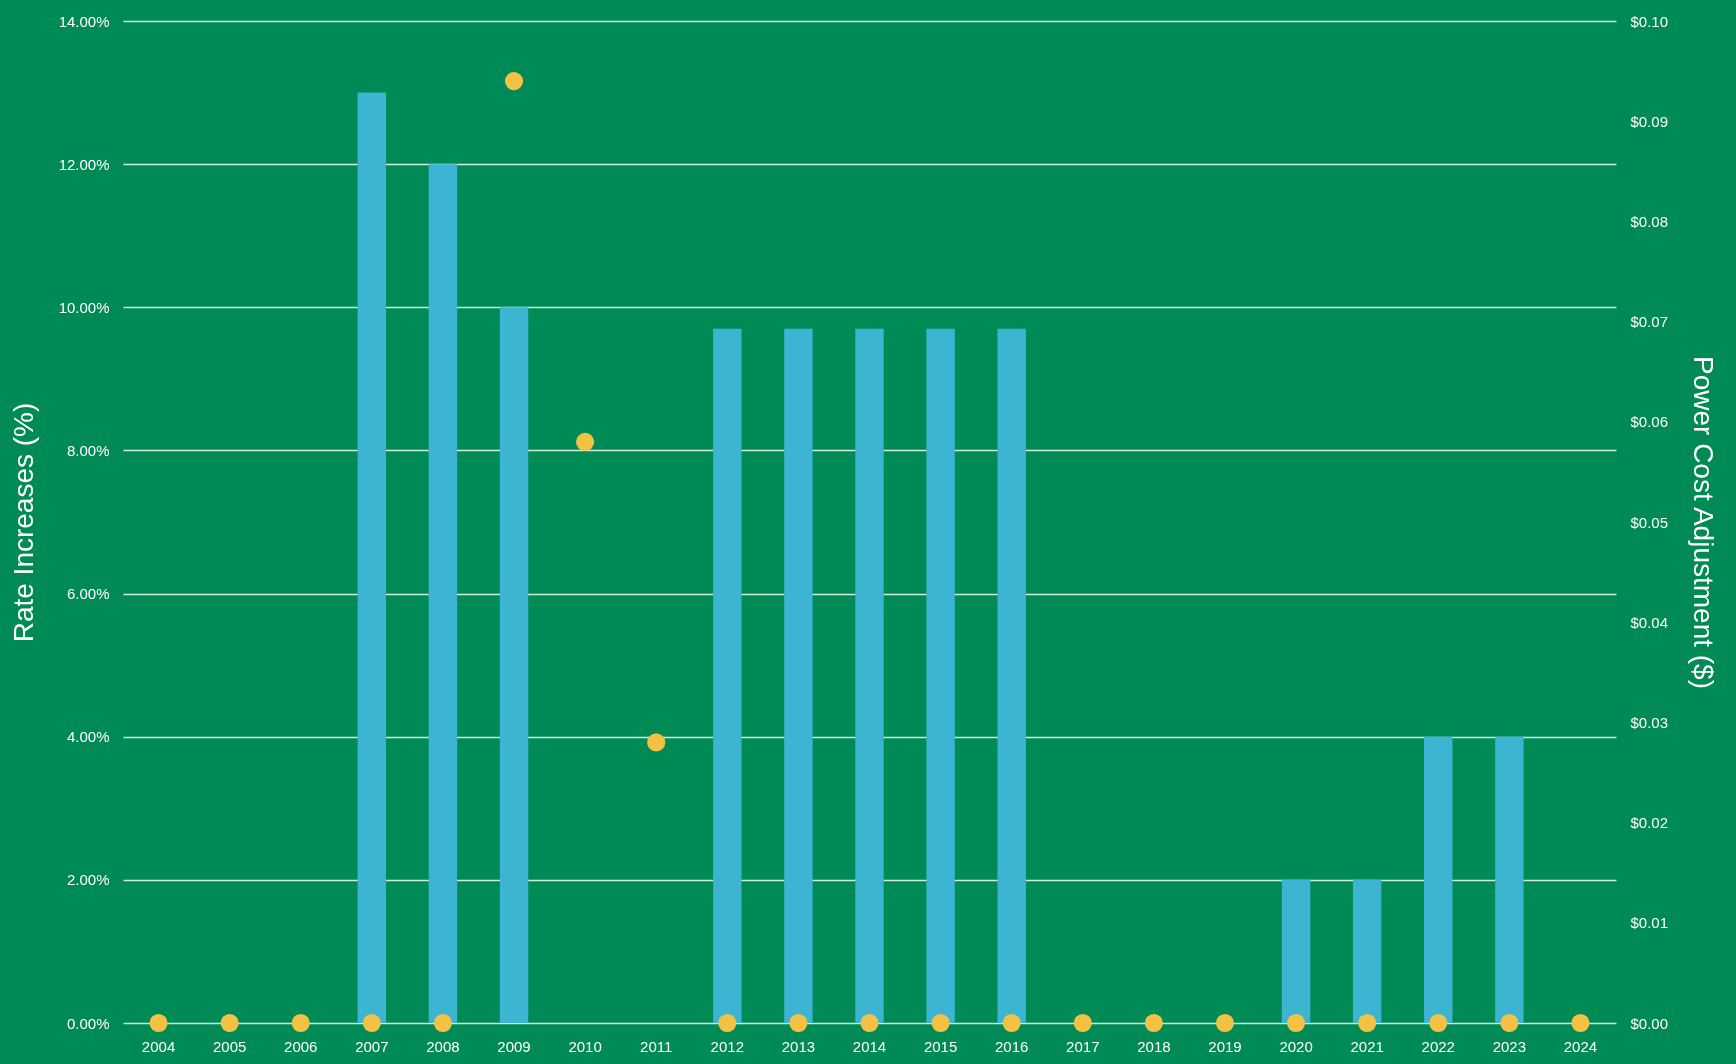  Describe the element at coordinates (727, 1046) in the screenshot. I see `x-tick-label: 2012` at that location.